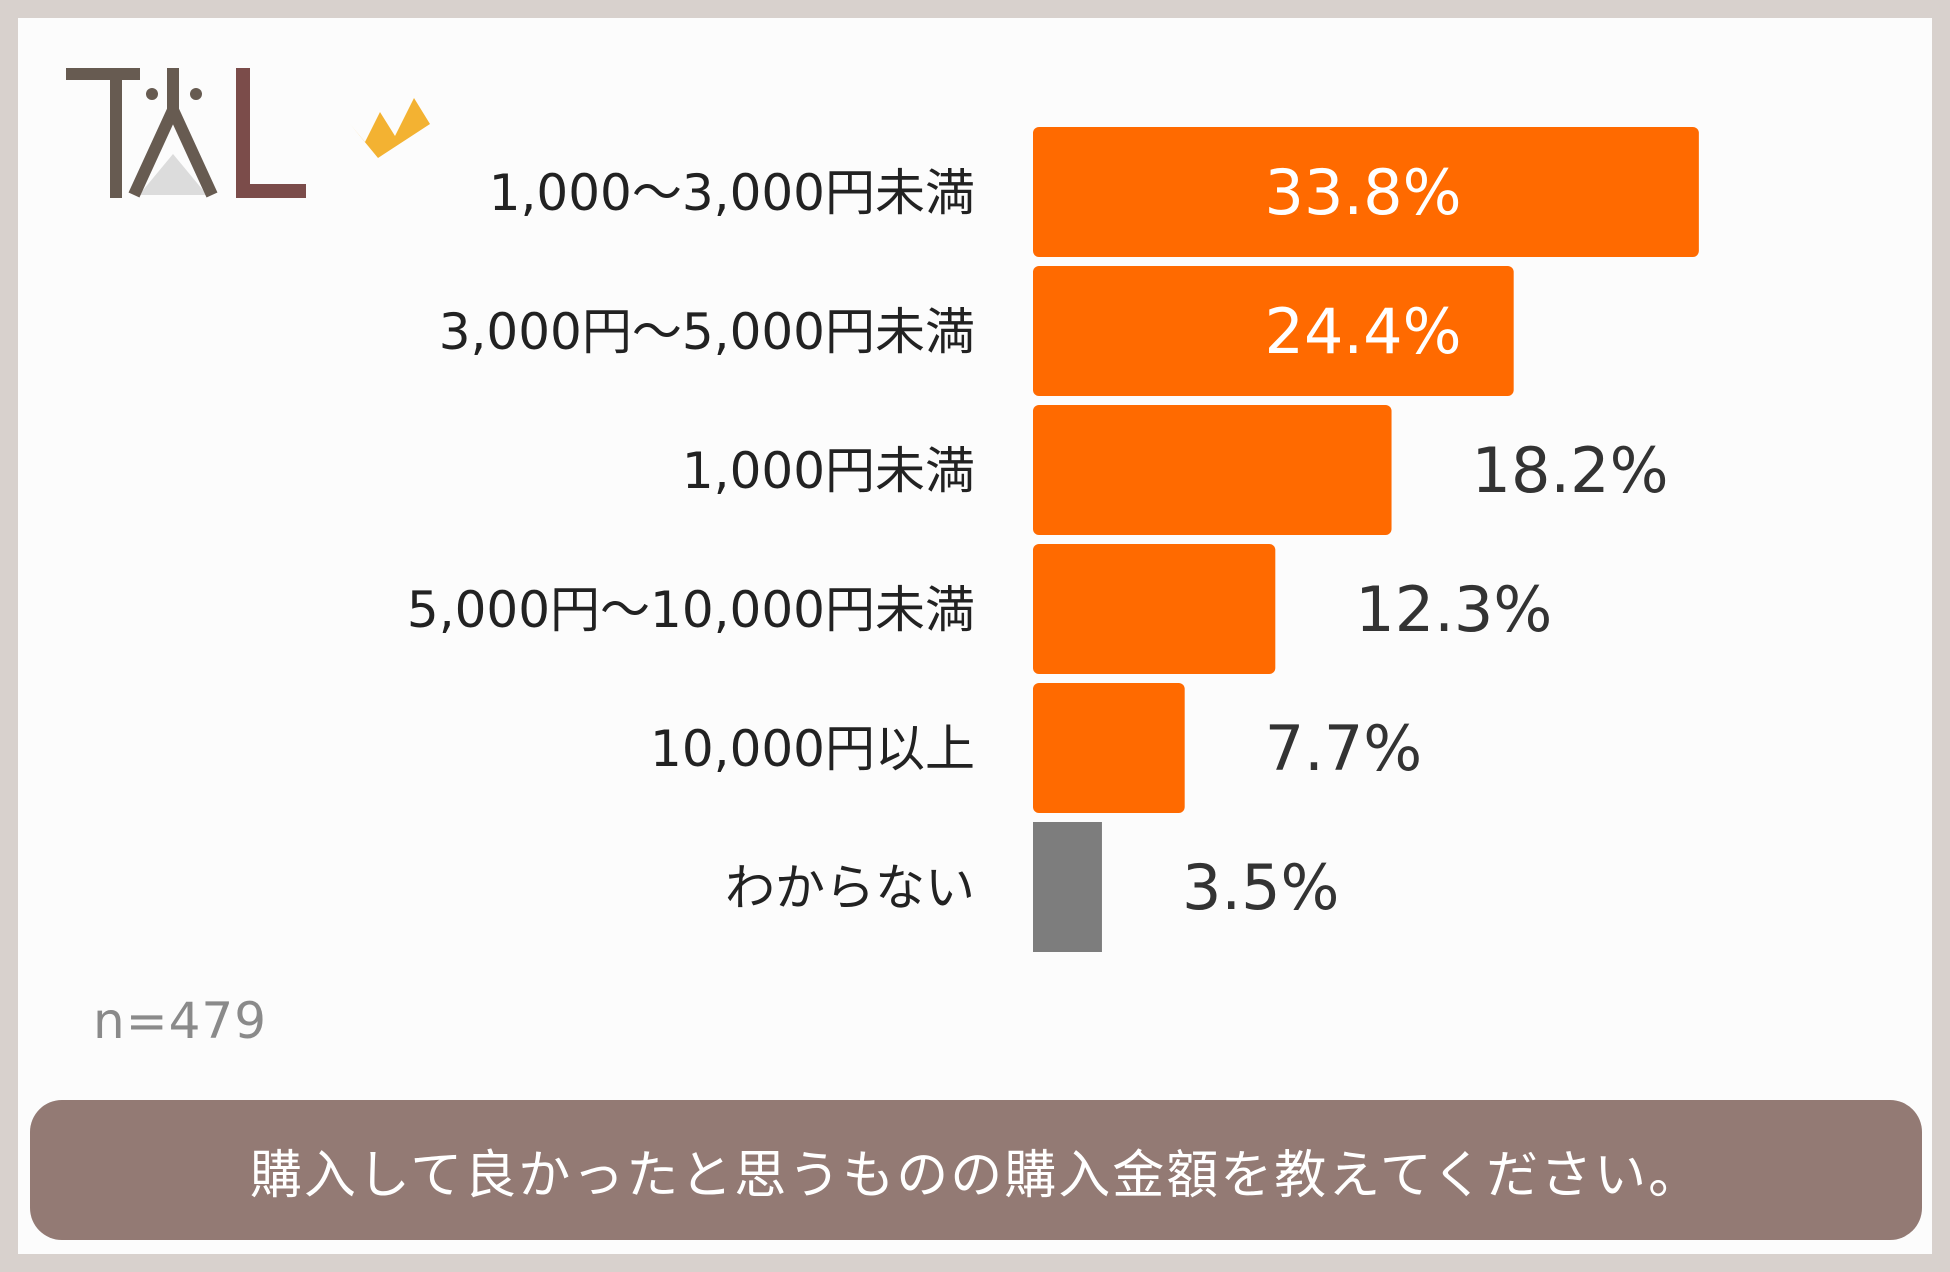 The height and width of the screenshot is (1272, 1950). I want to click on question-banner: 購入して良かったと思うものの購入金額を教えてください。, so click(976, 1170).